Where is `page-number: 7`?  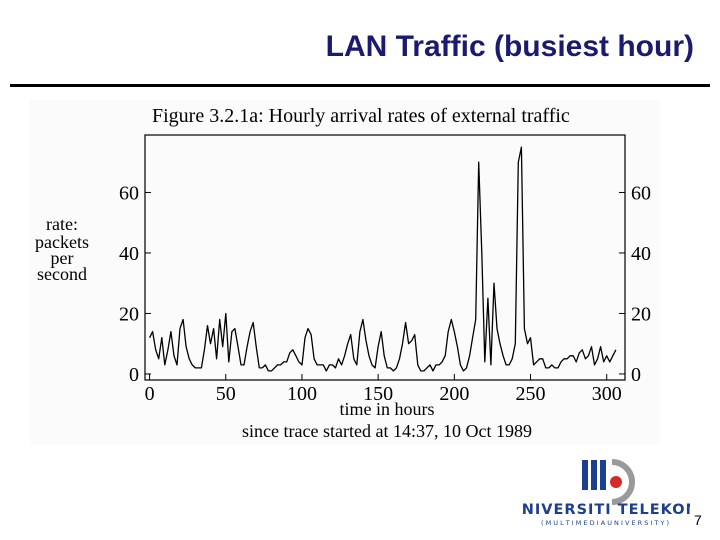
page-number: 7 is located at coordinates (698, 520).